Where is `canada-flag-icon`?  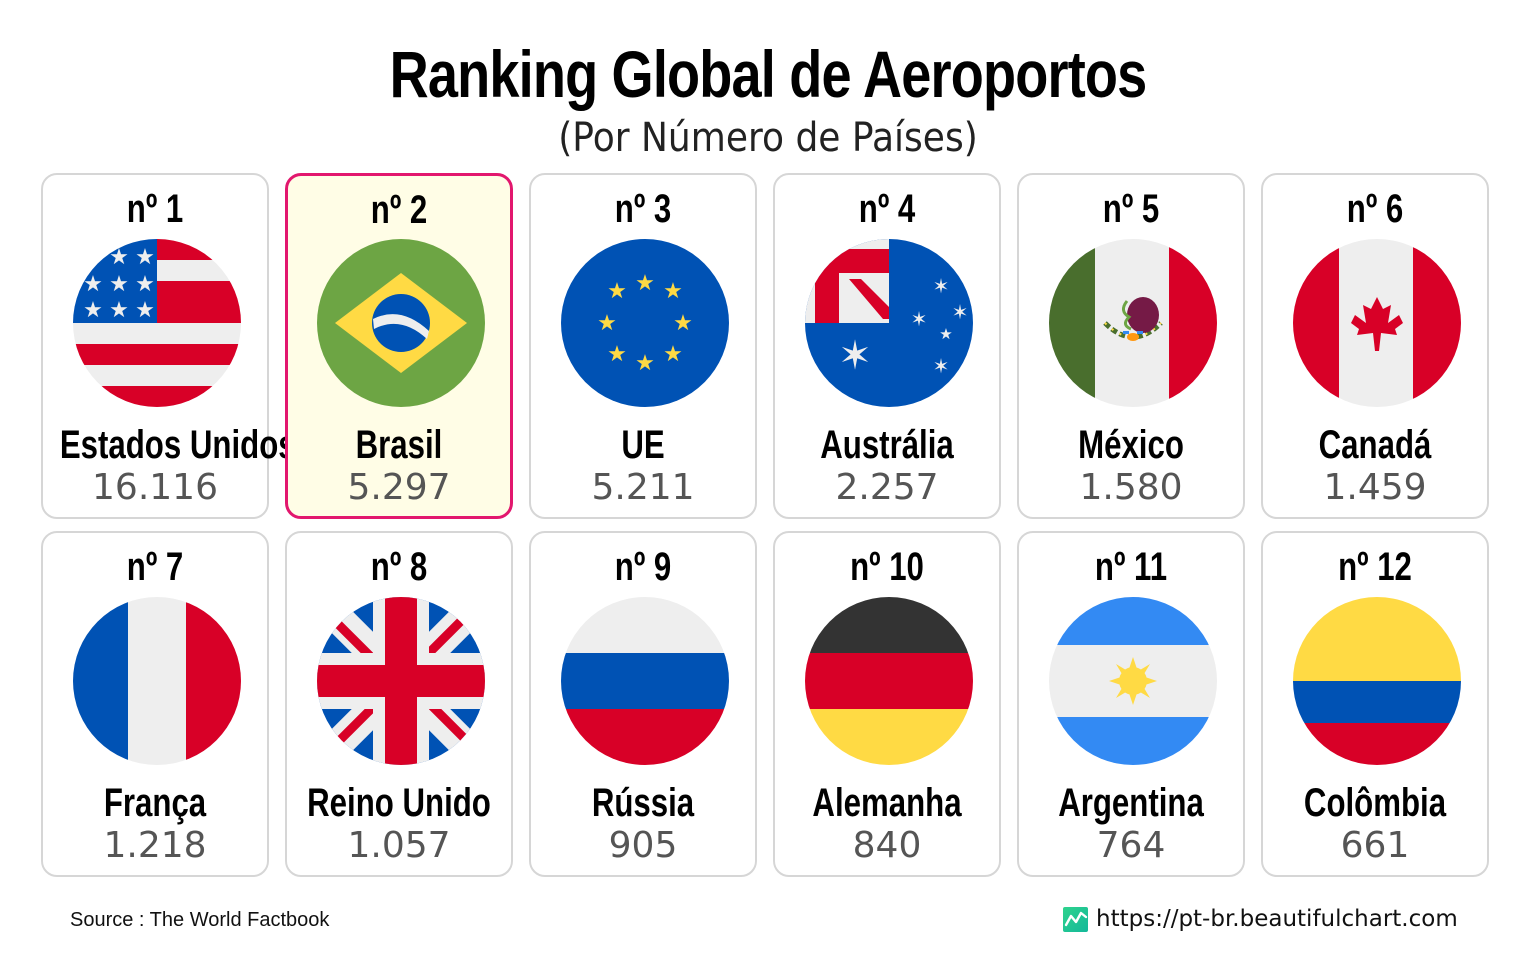
canada-flag-icon is located at coordinates (1377, 323).